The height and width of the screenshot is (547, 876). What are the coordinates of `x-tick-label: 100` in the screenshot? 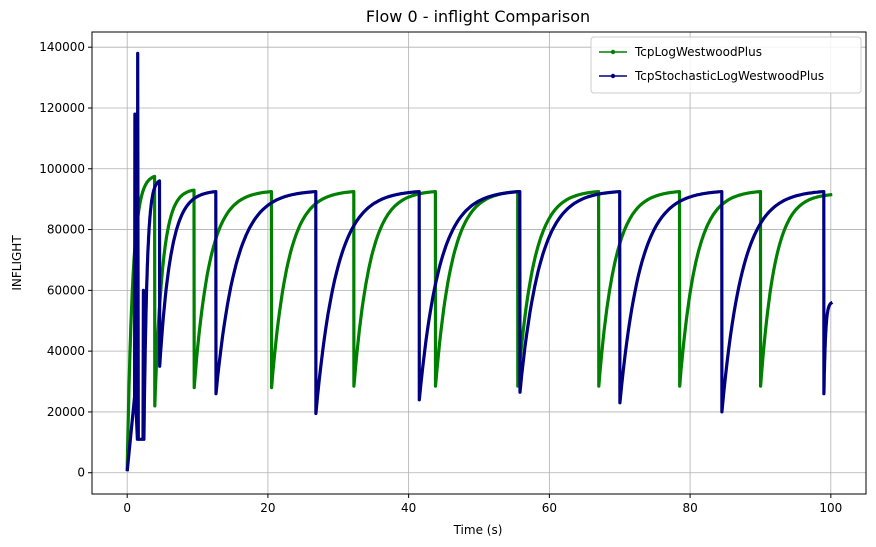 It's located at (830, 508).